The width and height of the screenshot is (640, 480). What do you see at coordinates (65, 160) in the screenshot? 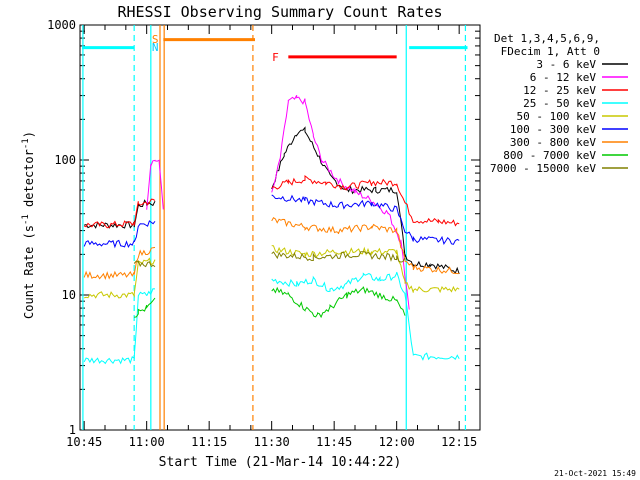
I see `y-tick-label: 100` at bounding box center [65, 160].